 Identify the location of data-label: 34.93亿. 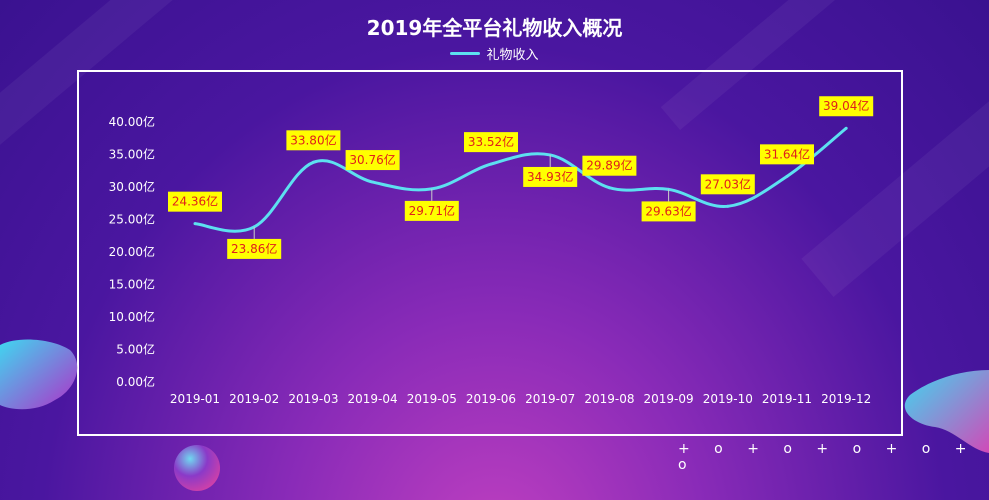
(550, 176).